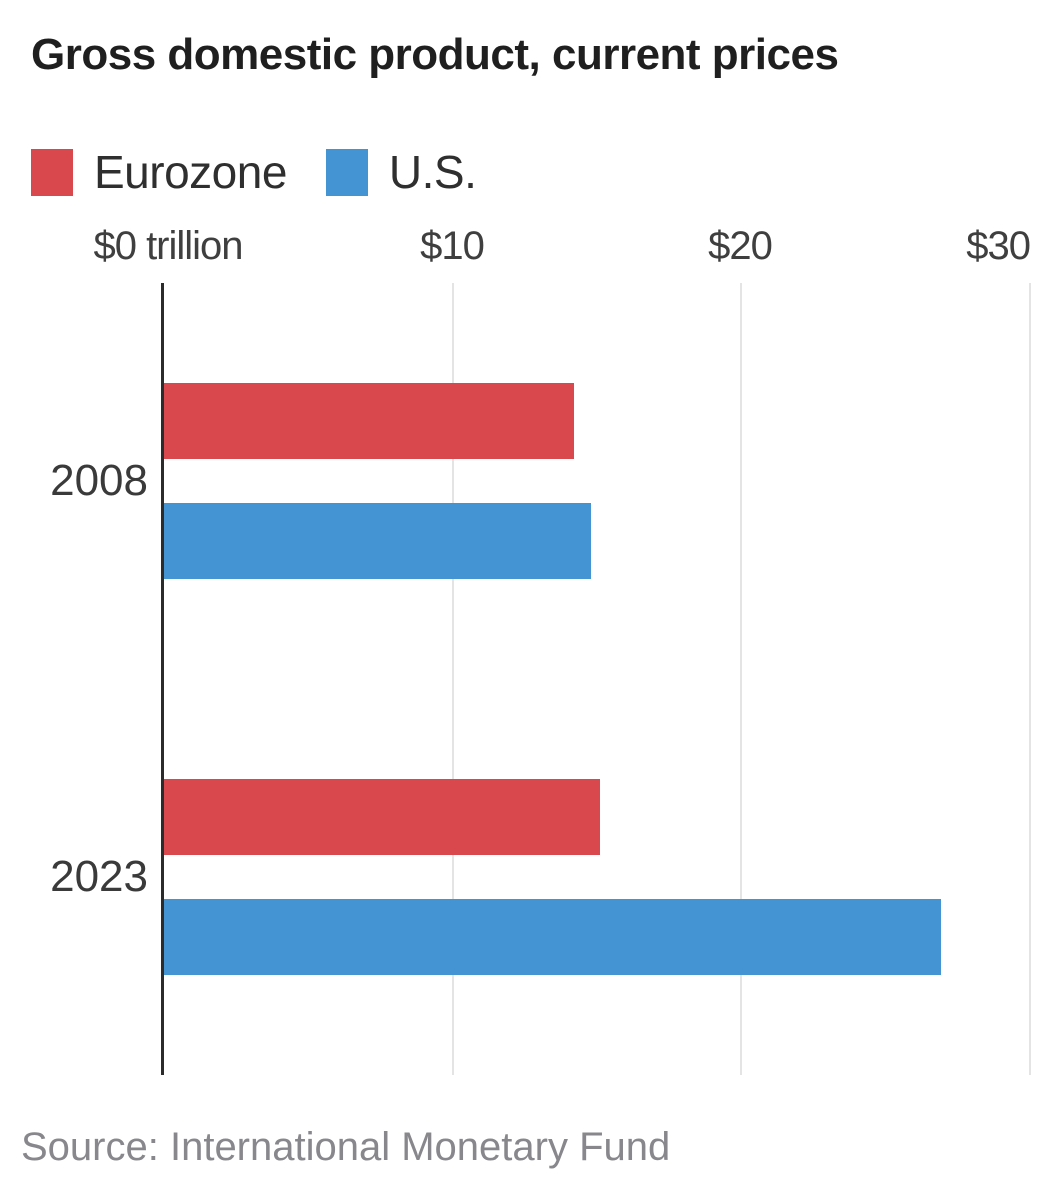  What do you see at coordinates (740, 246) in the screenshot?
I see `x-axis-tick-label-20: $20` at bounding box center [740, 246].